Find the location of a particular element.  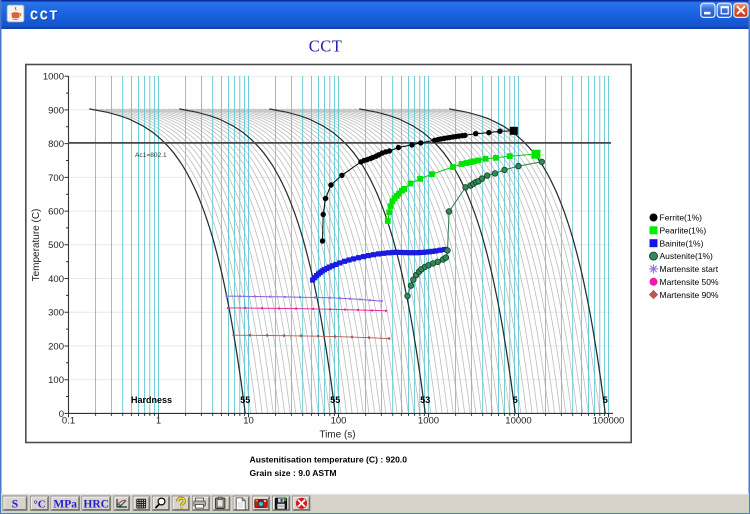

svg-text: 100000 is located at coordinates (609, 421).